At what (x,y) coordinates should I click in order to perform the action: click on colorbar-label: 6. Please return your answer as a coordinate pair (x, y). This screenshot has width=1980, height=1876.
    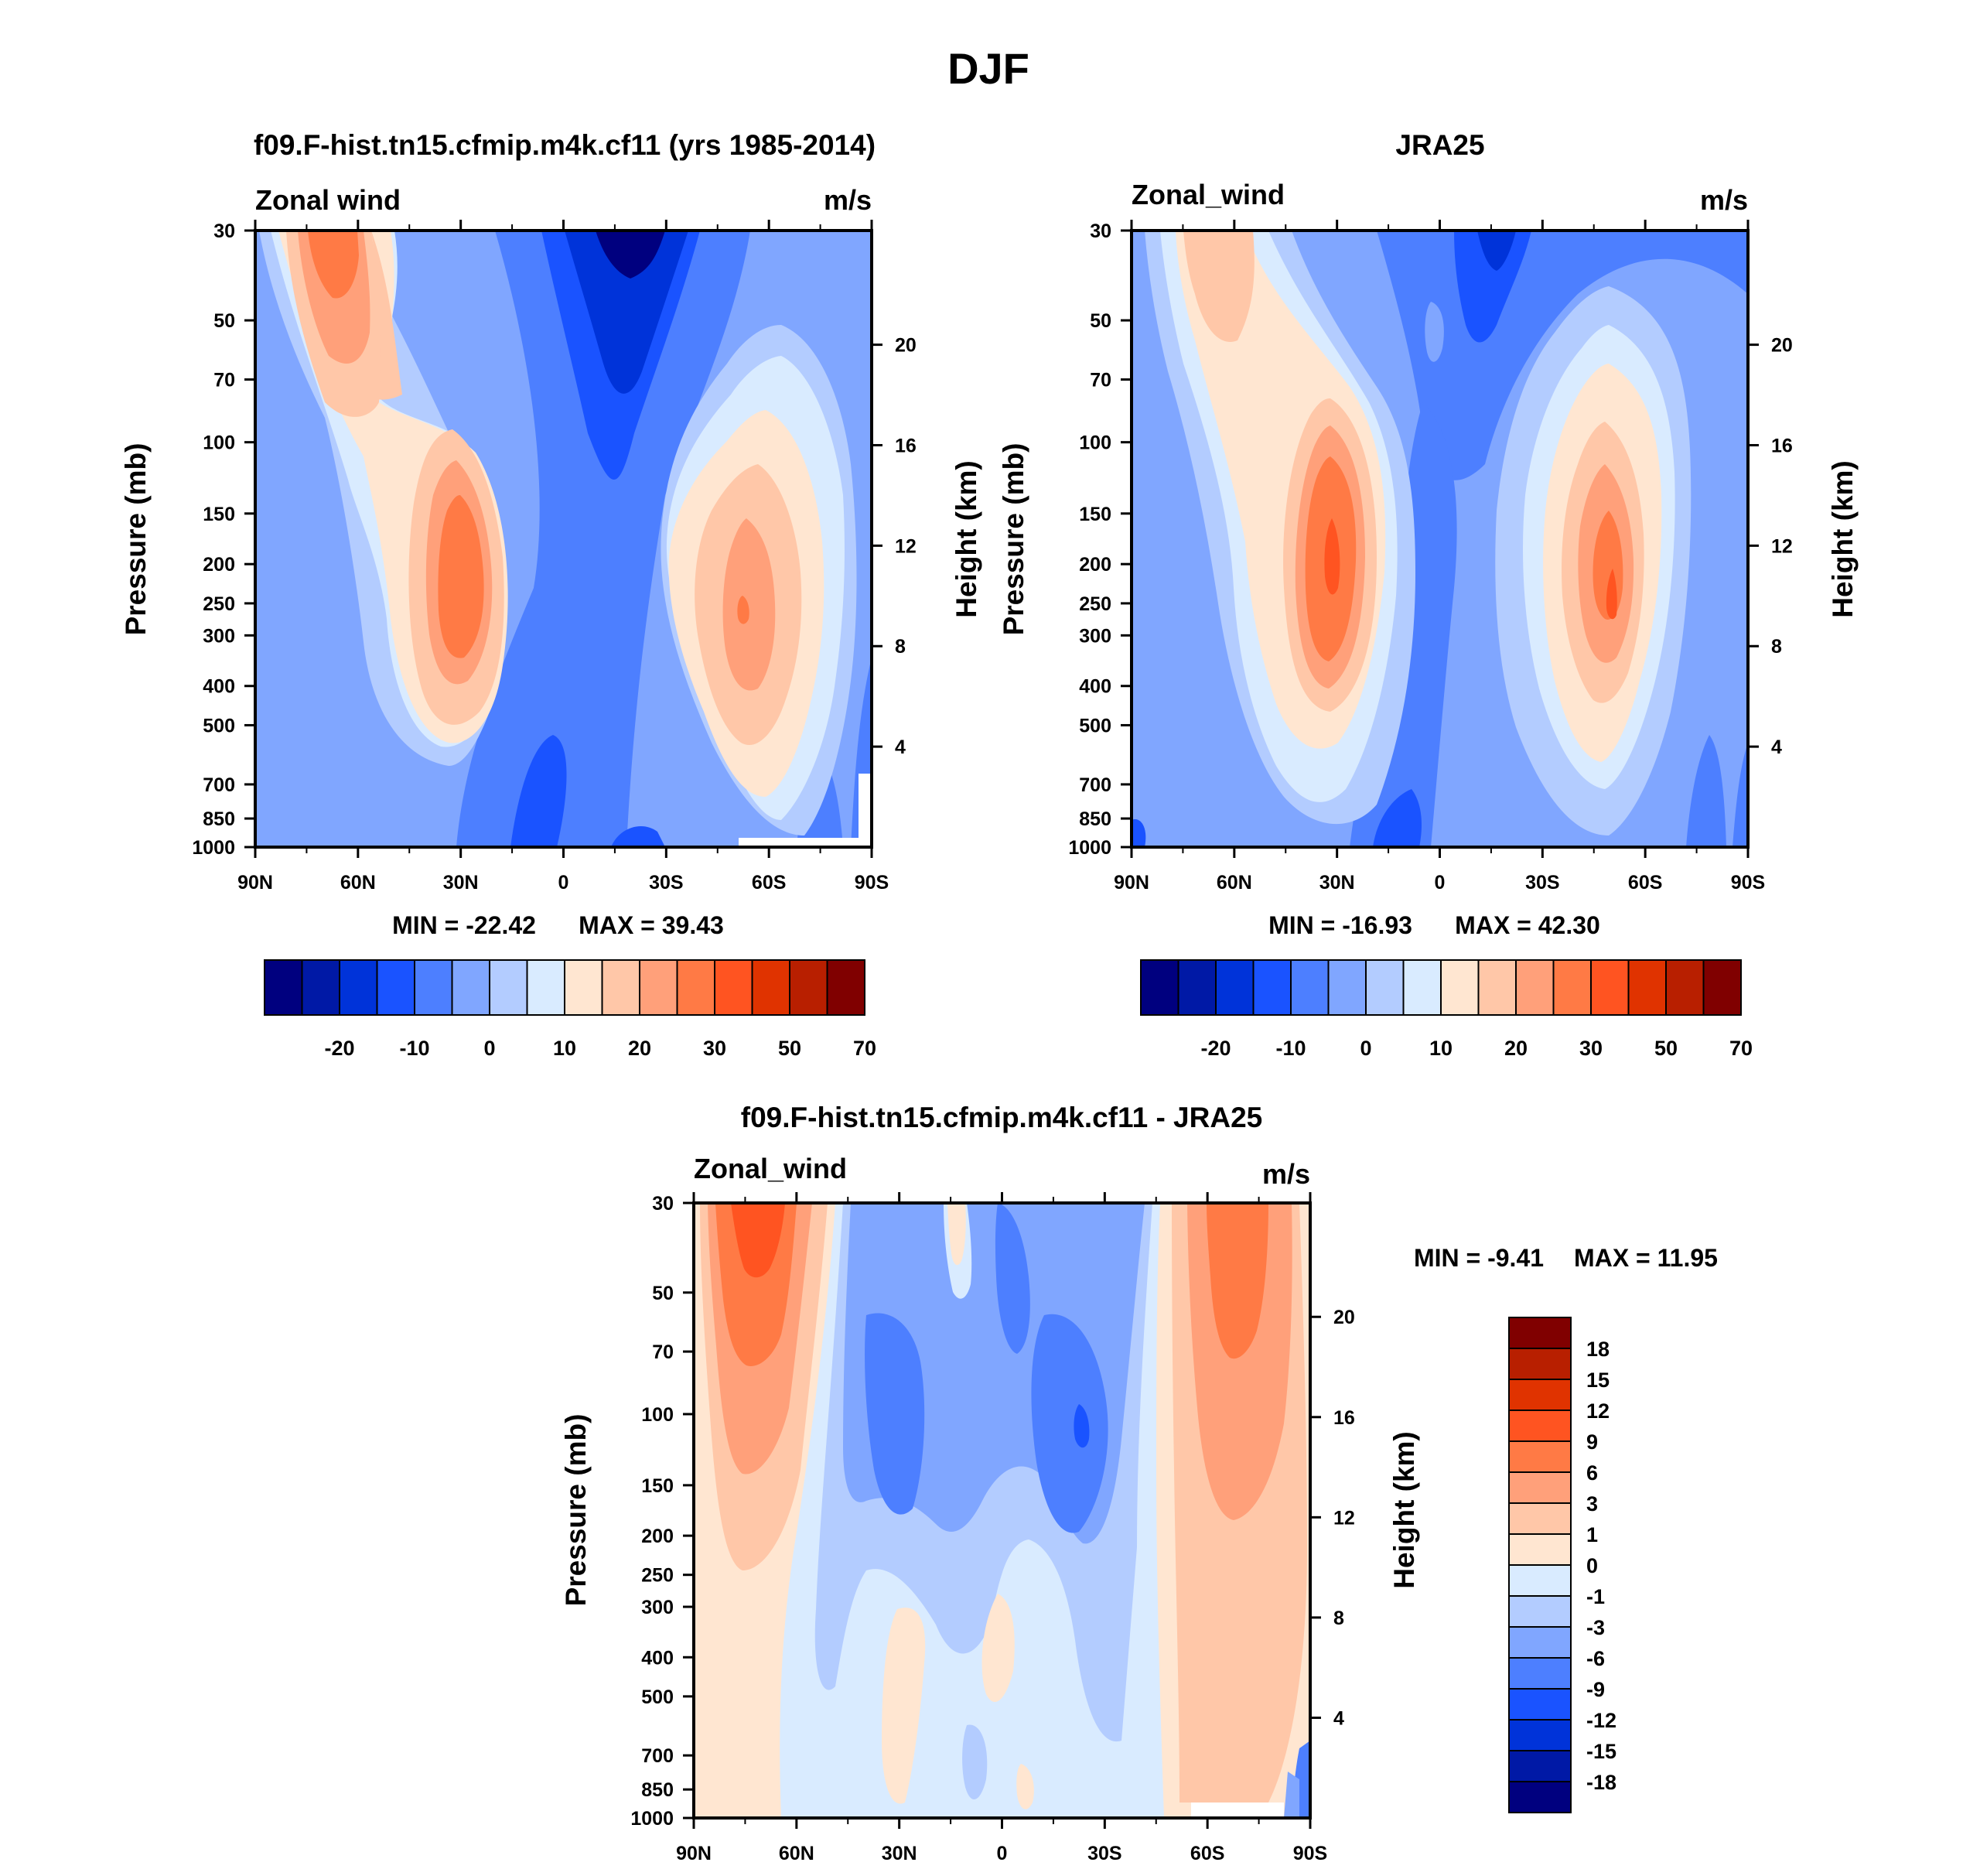
    Looking at the image, I should click on (1592, 1473).